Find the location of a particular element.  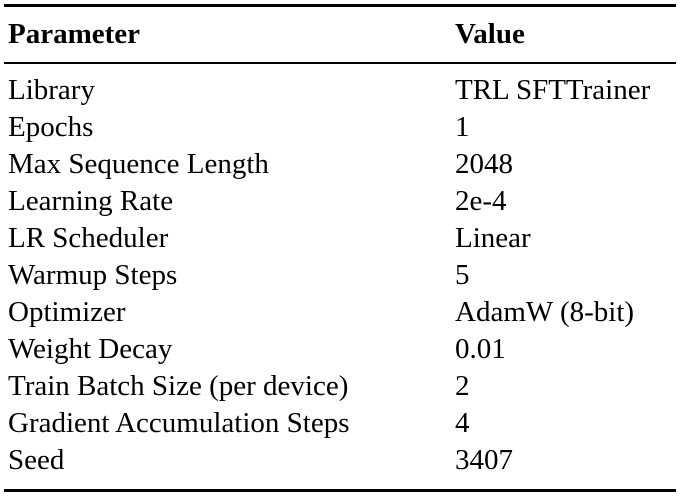

parameter-cell: Learning Rate is located at coordinates (91, 201).